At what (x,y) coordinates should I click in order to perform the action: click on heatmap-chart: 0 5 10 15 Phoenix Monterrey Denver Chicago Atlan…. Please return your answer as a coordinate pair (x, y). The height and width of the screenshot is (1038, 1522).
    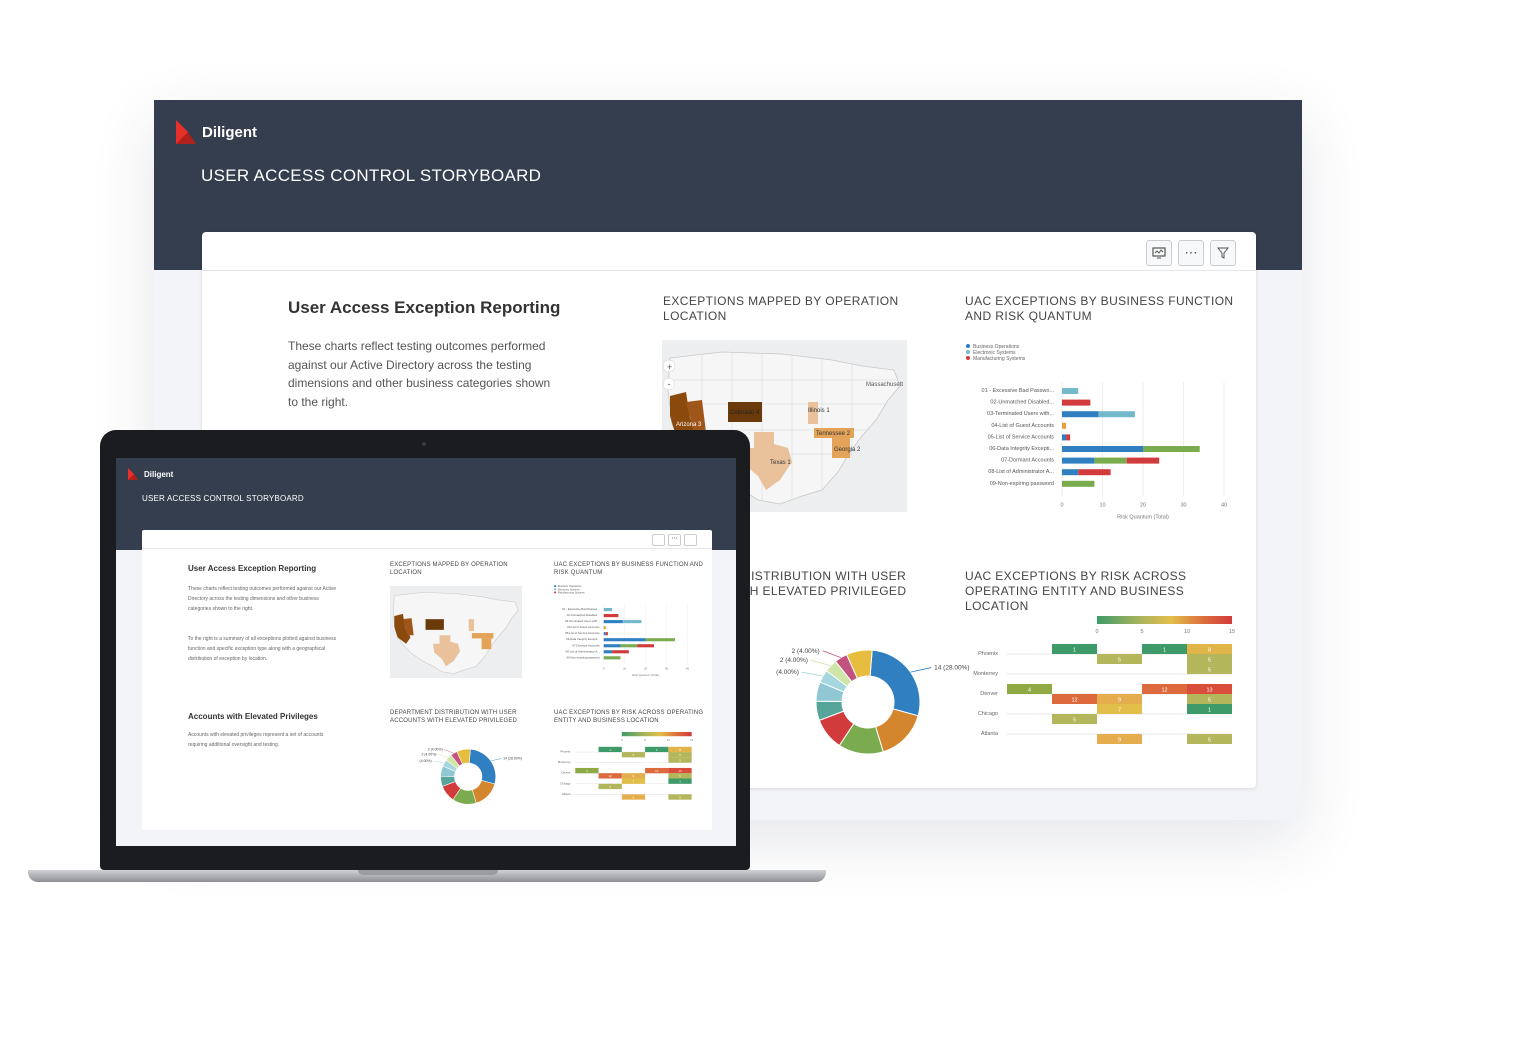
    Looking at the image, I should click on (1107, 686).